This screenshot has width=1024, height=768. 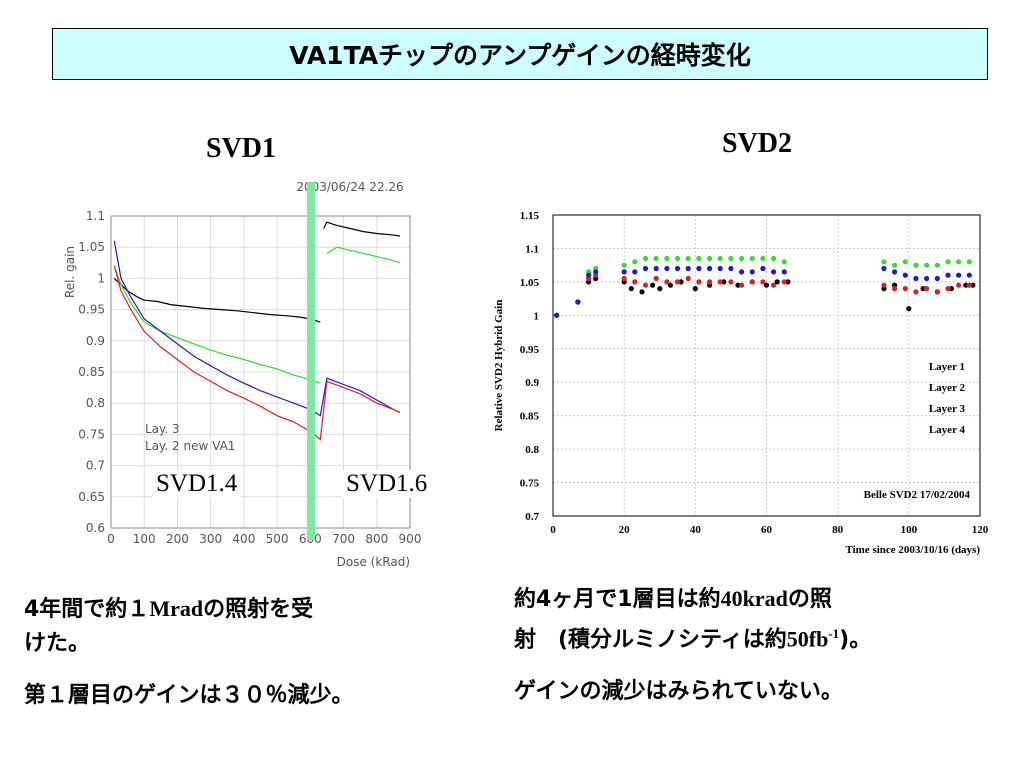 What do you see at coordinates (673, 599) in the screenshot?
I see `svd2-text-line1: 約4ヶ月で1層目は約40kradの照` at bounding box center [673, 599].